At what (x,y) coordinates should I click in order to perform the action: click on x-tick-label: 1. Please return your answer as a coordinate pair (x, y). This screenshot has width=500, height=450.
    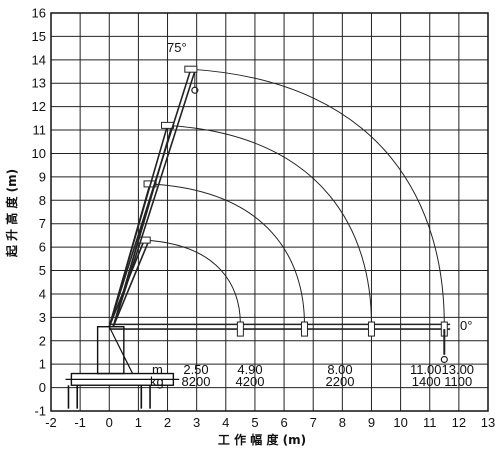
    Looking at the image, I should click on (138, 422).